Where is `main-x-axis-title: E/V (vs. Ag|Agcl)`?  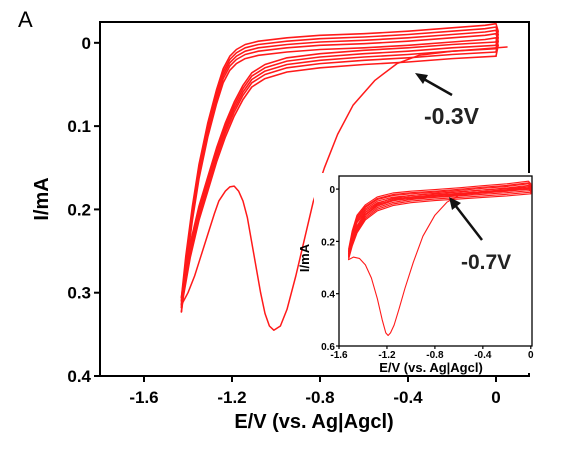 main-x-axis-title: E/V (vs. Ag|Agcl) is located at coordinates (313, 422).